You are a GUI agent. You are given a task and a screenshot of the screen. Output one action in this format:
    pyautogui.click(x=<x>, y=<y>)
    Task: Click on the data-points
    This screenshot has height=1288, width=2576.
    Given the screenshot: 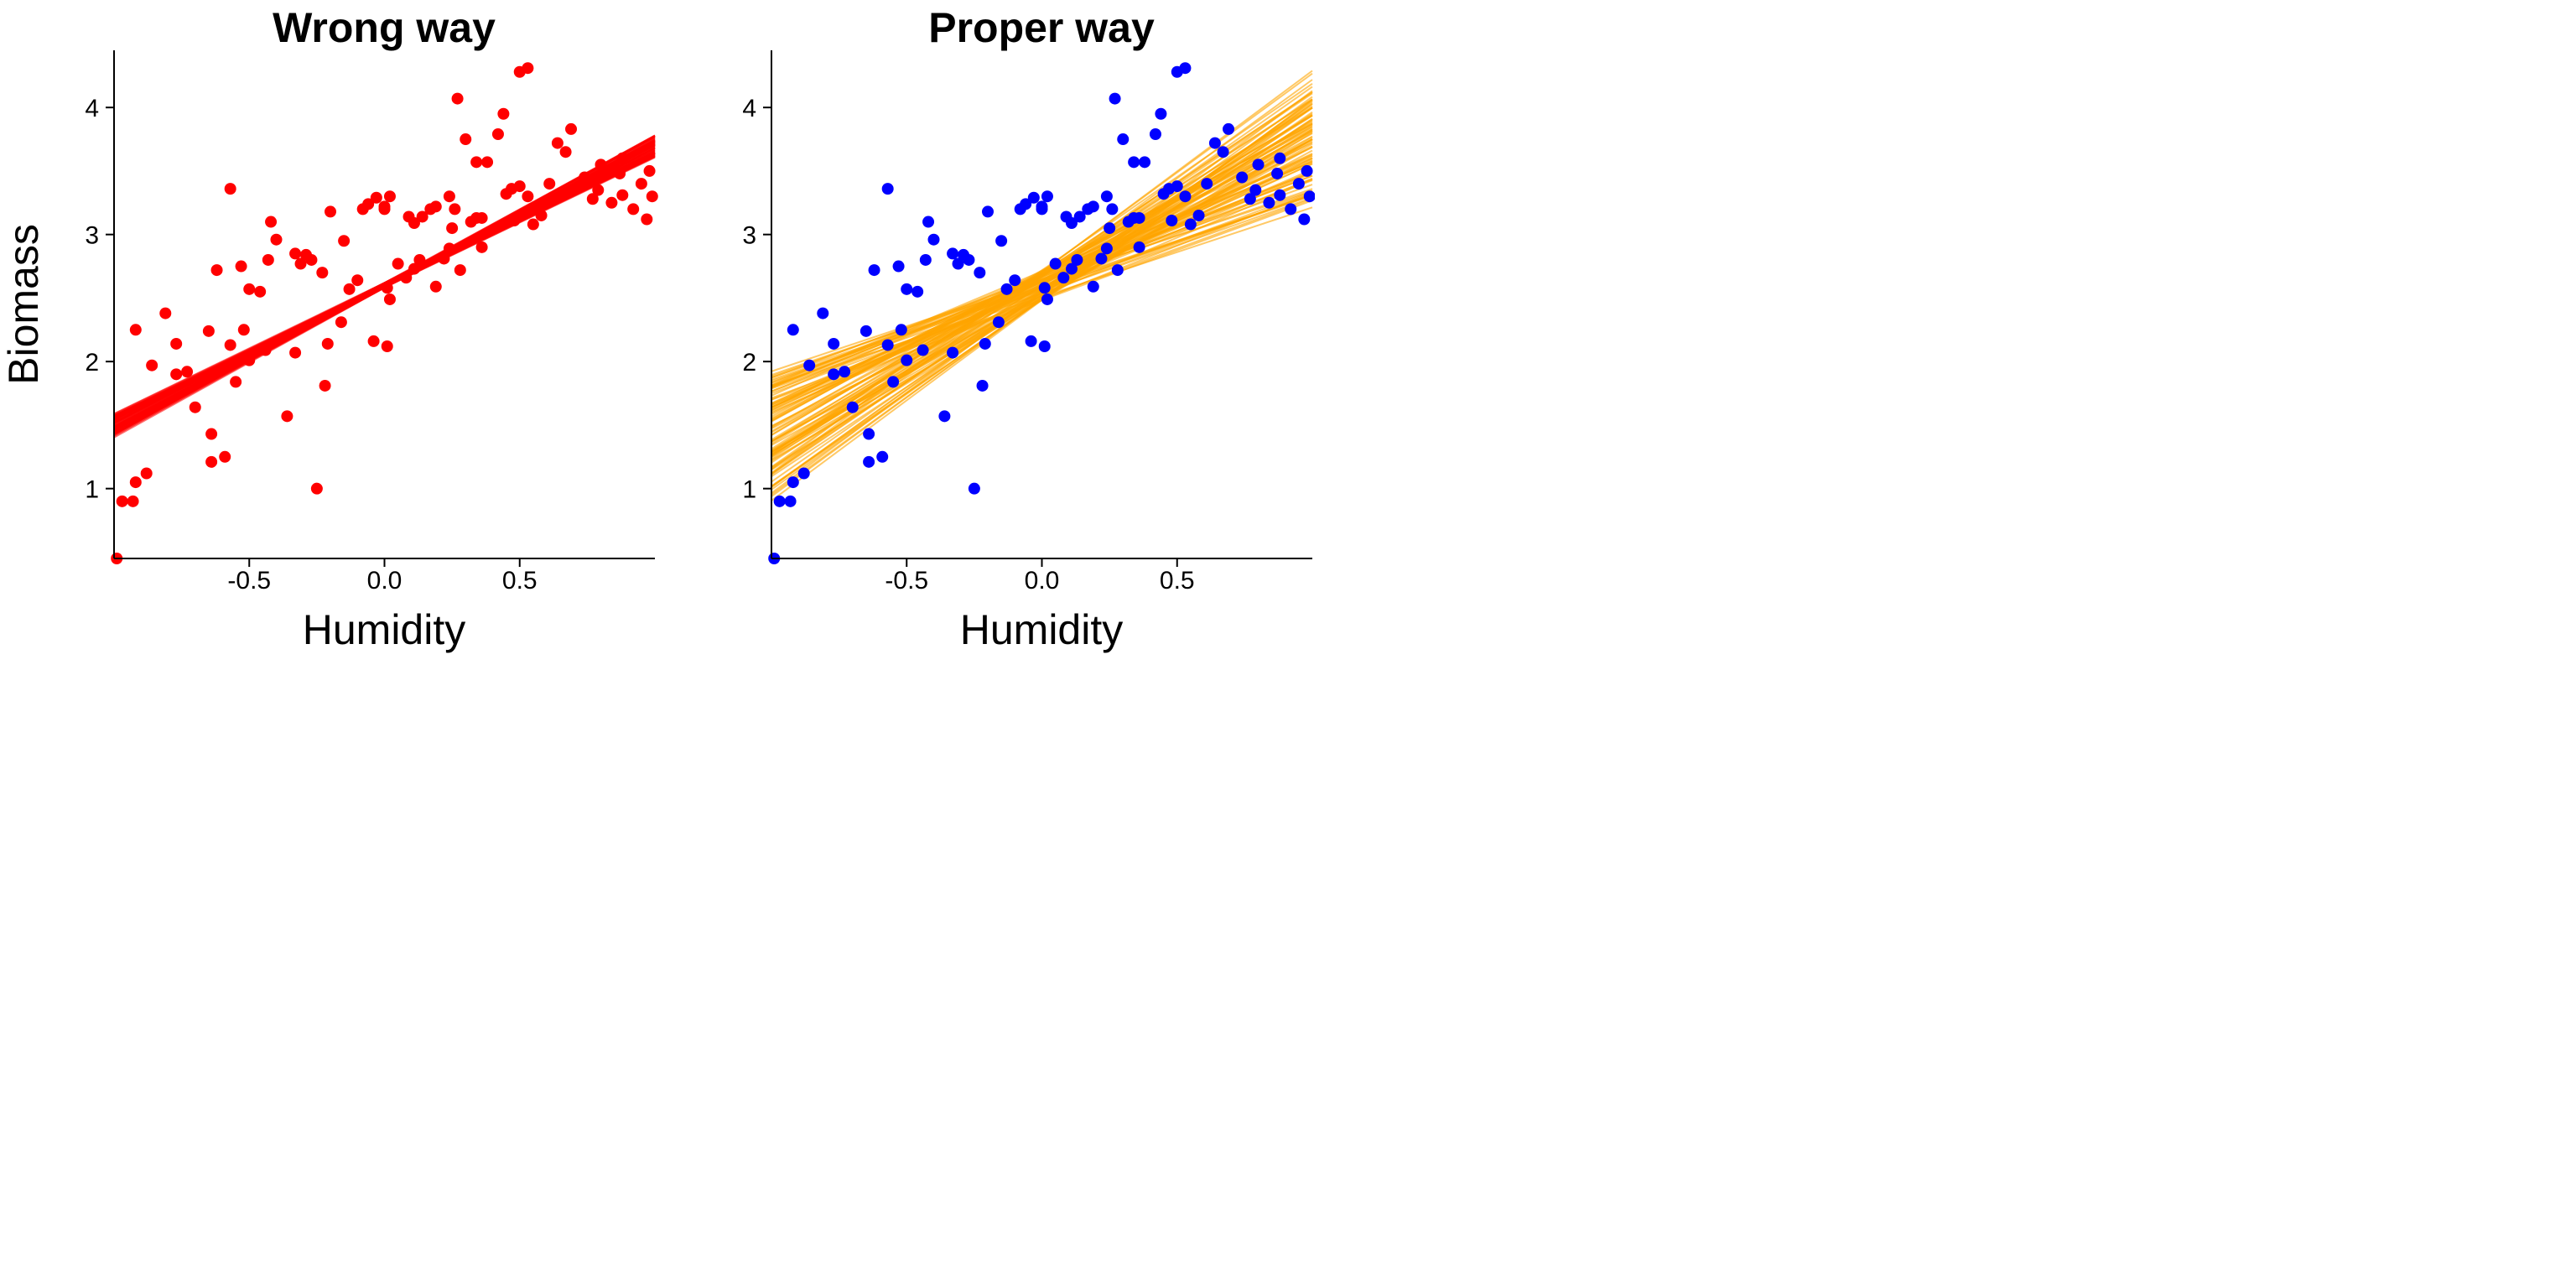 What is the action you would take?
    pyautogui.click(x=384, y=313)
    